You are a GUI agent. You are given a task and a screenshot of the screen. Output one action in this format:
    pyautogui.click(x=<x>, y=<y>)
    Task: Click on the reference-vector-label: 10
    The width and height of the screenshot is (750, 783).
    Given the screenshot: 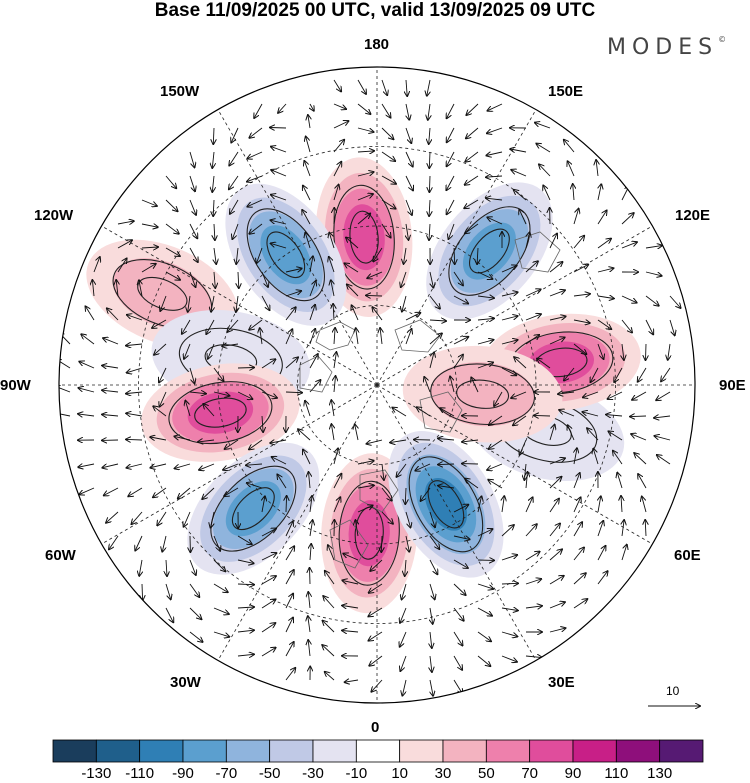 What is the action you would take?
    pyautogui.click(x=673, y=691)
    